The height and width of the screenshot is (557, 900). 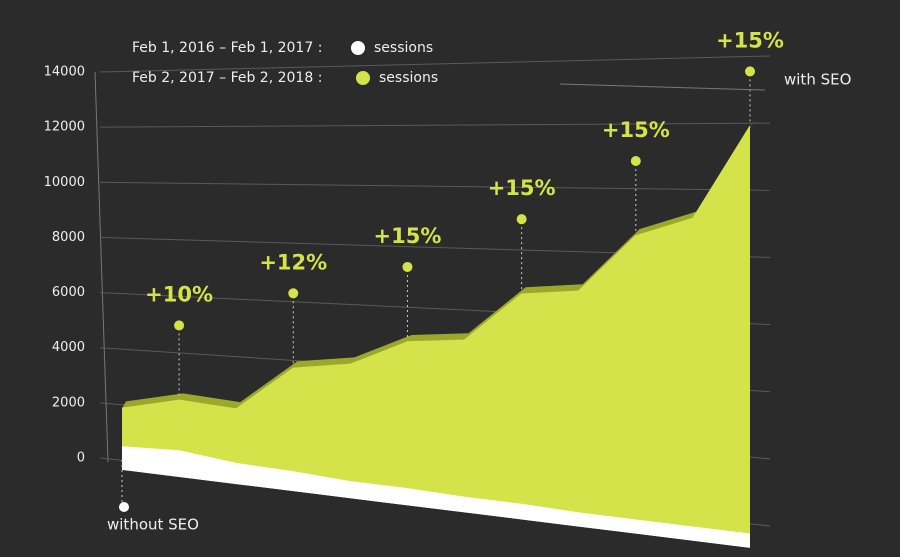 What do you see at coordinates (817, 80) in the screenshot?
I see `end-label: with SEO` at bounding box center [817, 80].